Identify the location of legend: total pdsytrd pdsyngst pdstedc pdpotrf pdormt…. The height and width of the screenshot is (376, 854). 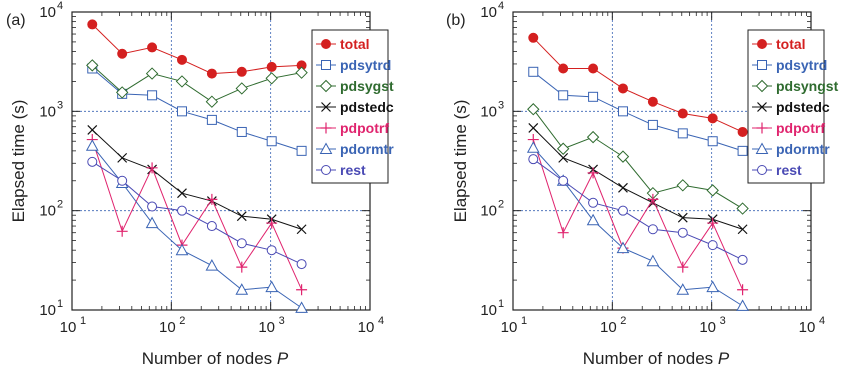
(793, 106).